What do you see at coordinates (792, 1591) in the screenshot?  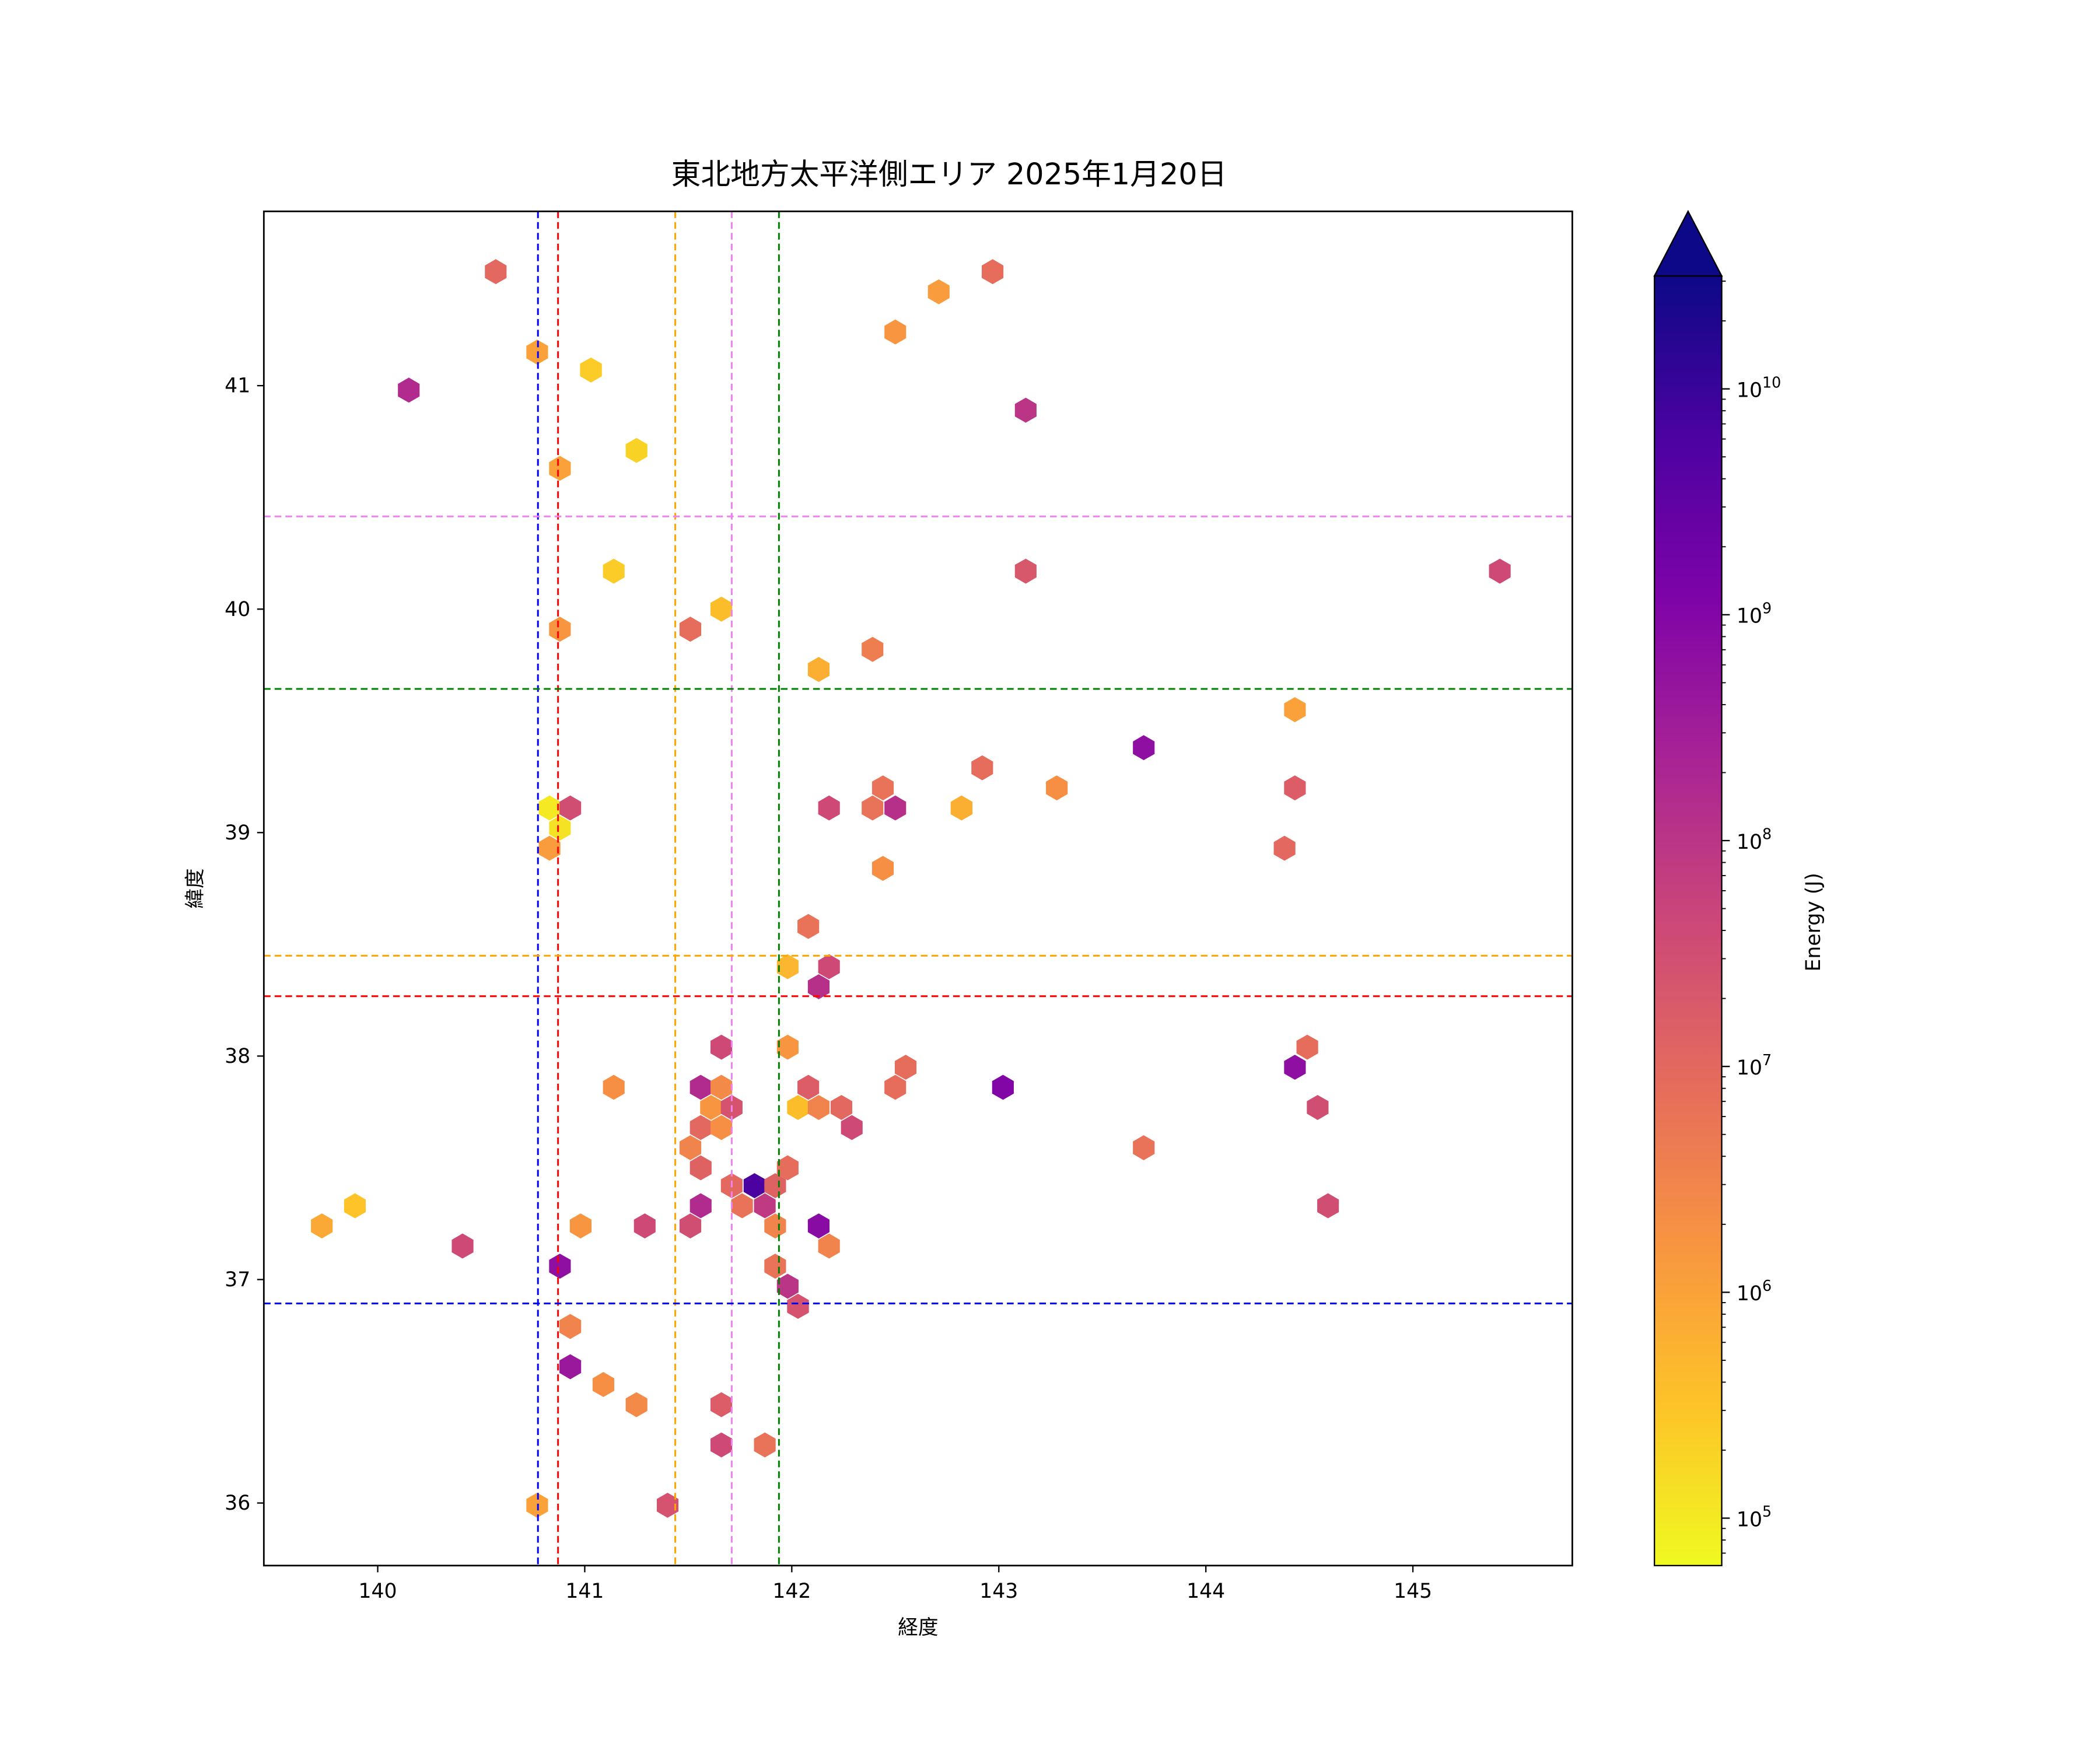 I see `x-tick-label: 142` at bounding box center [792, 1591].